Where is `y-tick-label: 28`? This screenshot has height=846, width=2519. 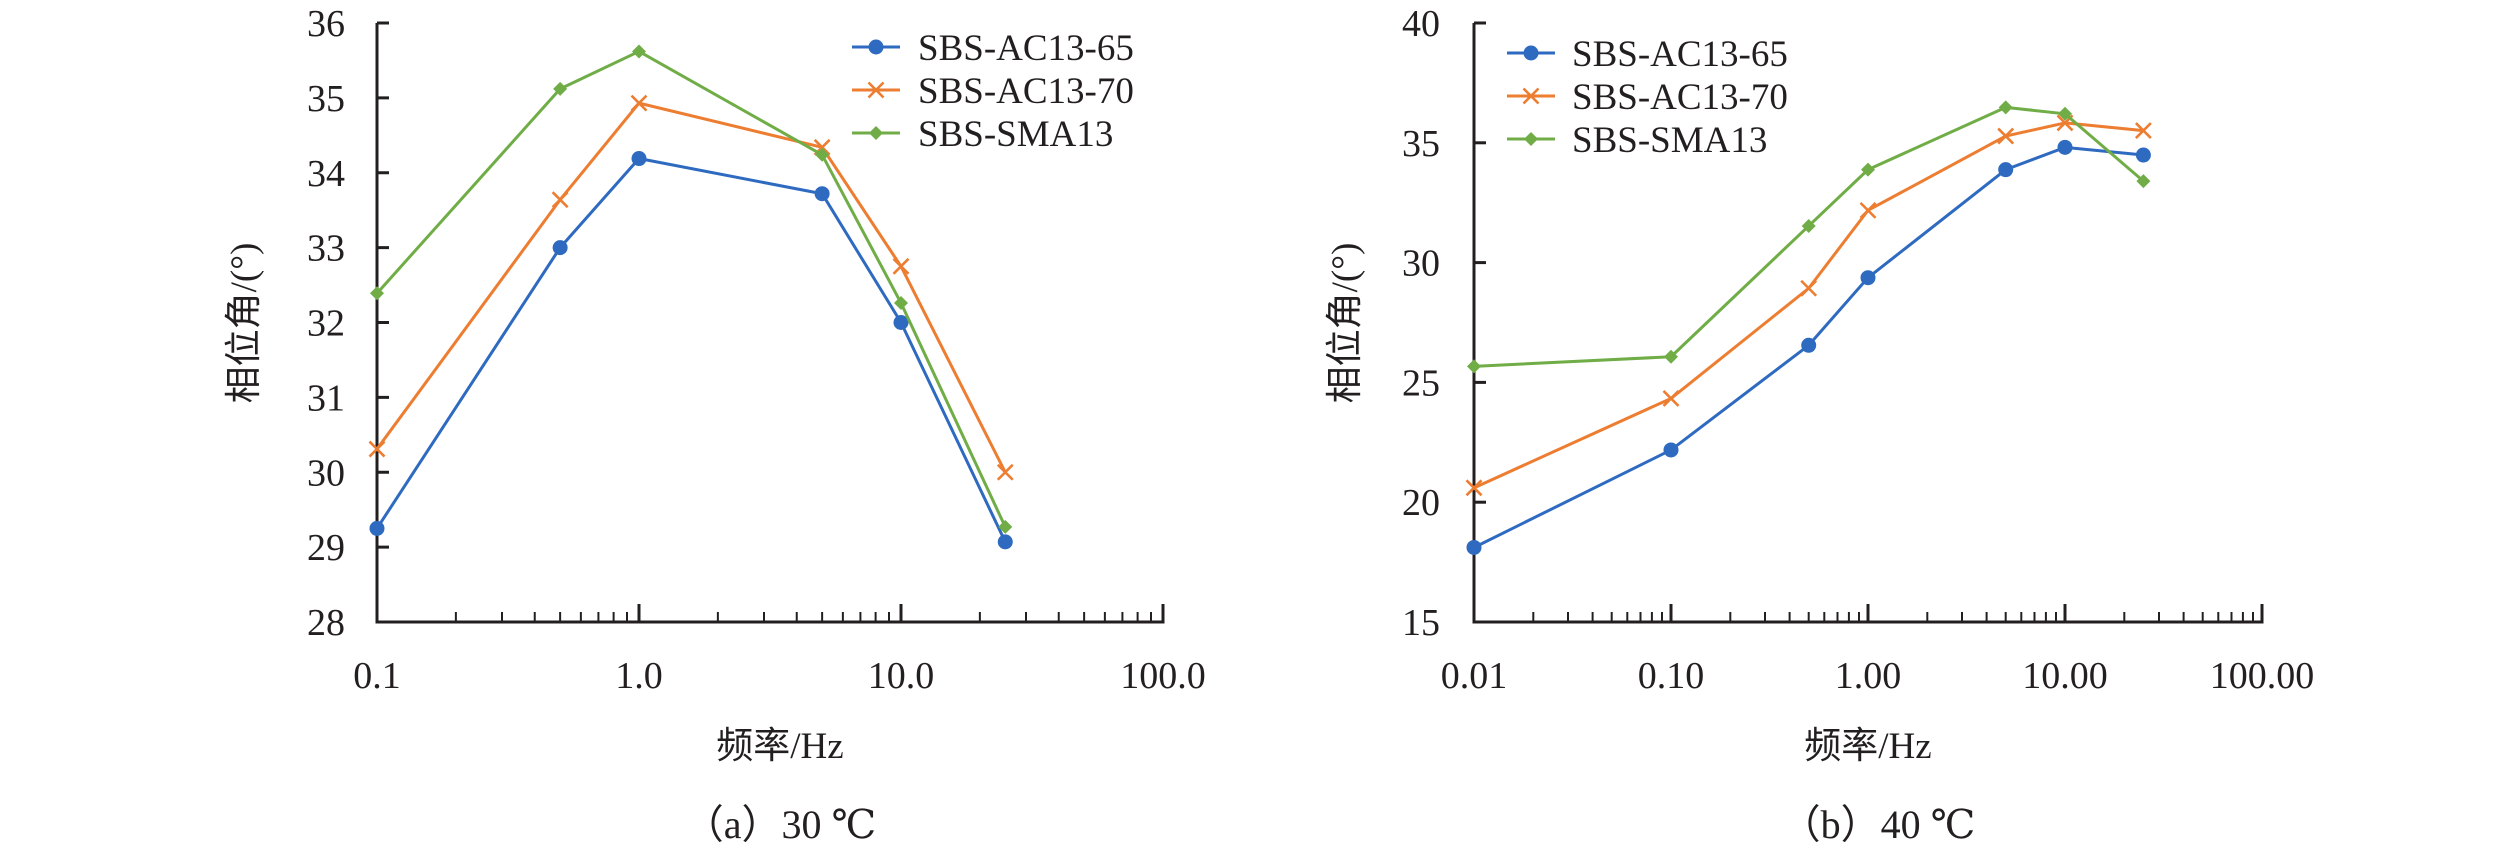
y-tick-label: 28 is located at coordinates (326, 623).